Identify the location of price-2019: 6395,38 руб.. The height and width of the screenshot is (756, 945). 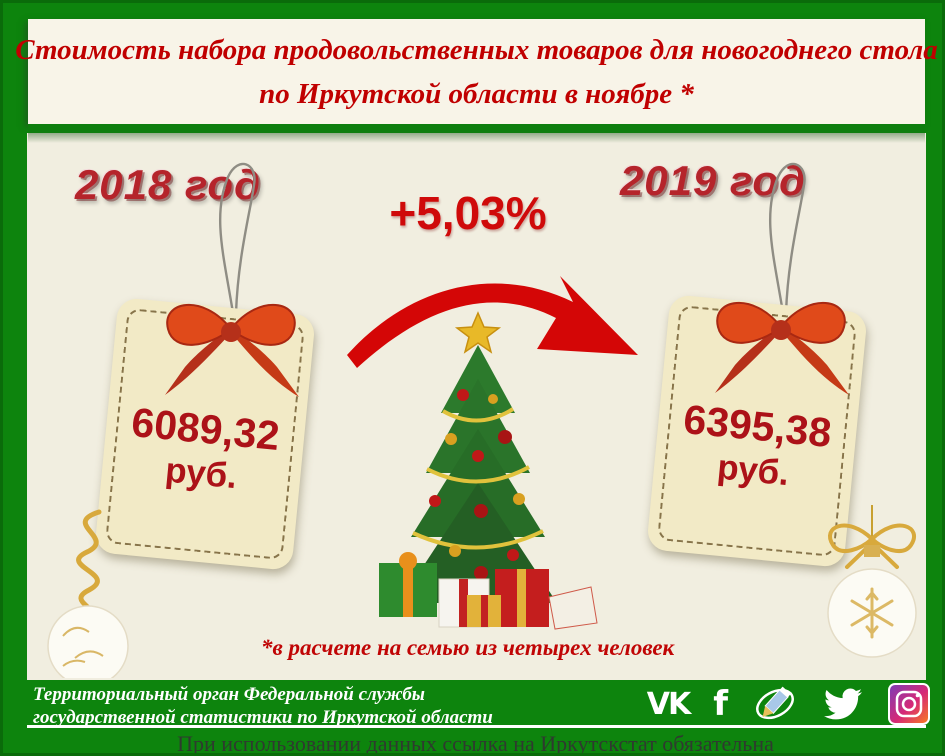
(756, 448).